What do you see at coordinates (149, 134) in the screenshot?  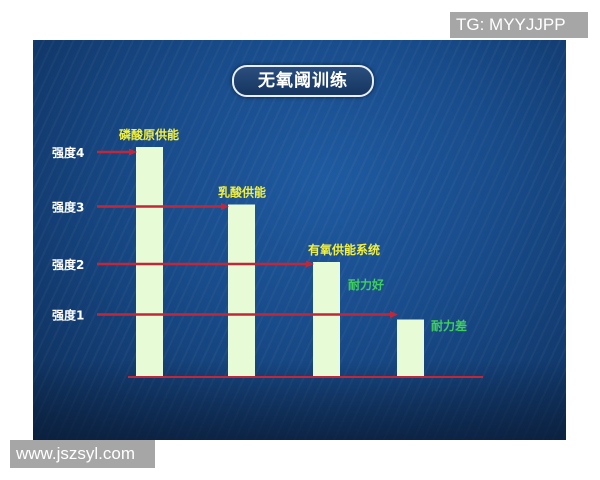 I see `category-label: 磷酸原供能` at bounding box center [149, 134].